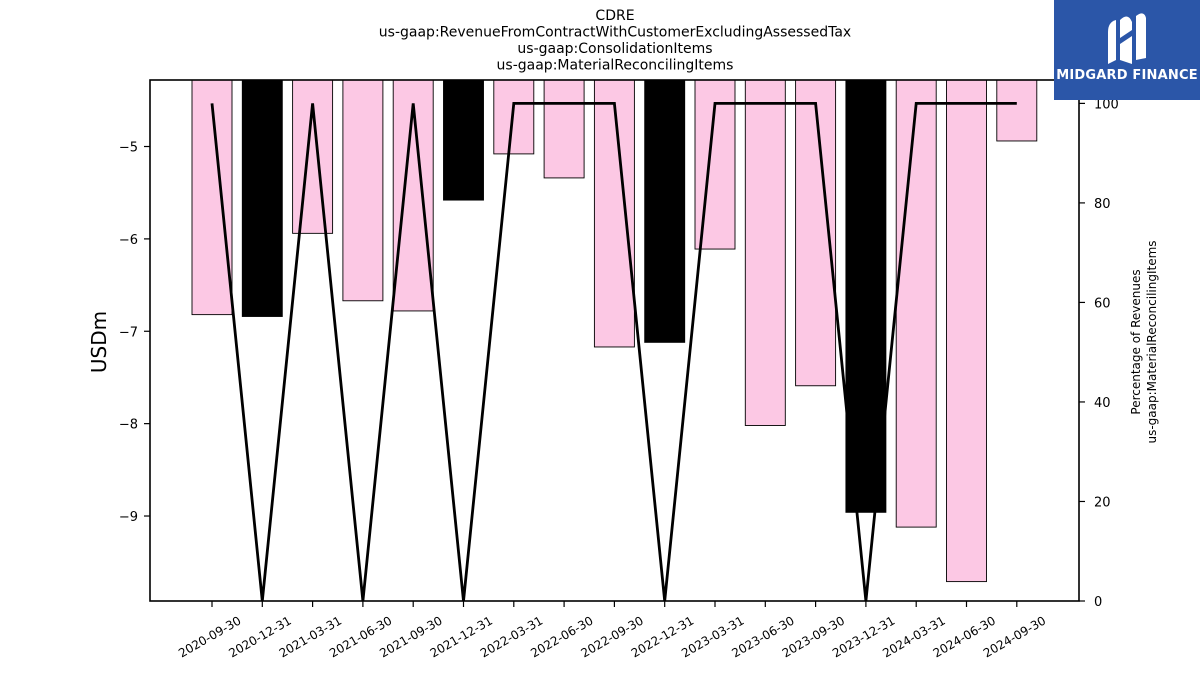  I want to click on y2-tick-label: 0, so click(1098, 602).